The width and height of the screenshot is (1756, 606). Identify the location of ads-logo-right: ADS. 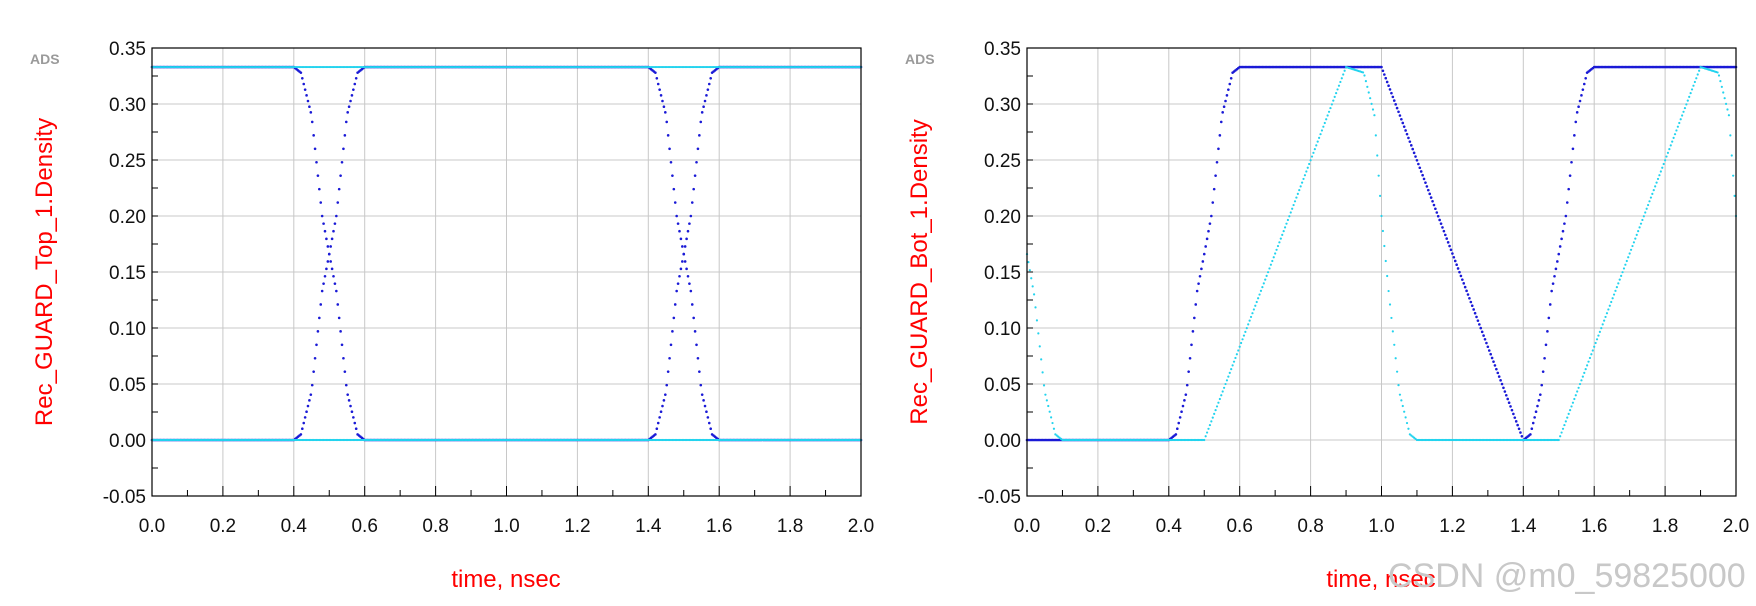
(920, 59).